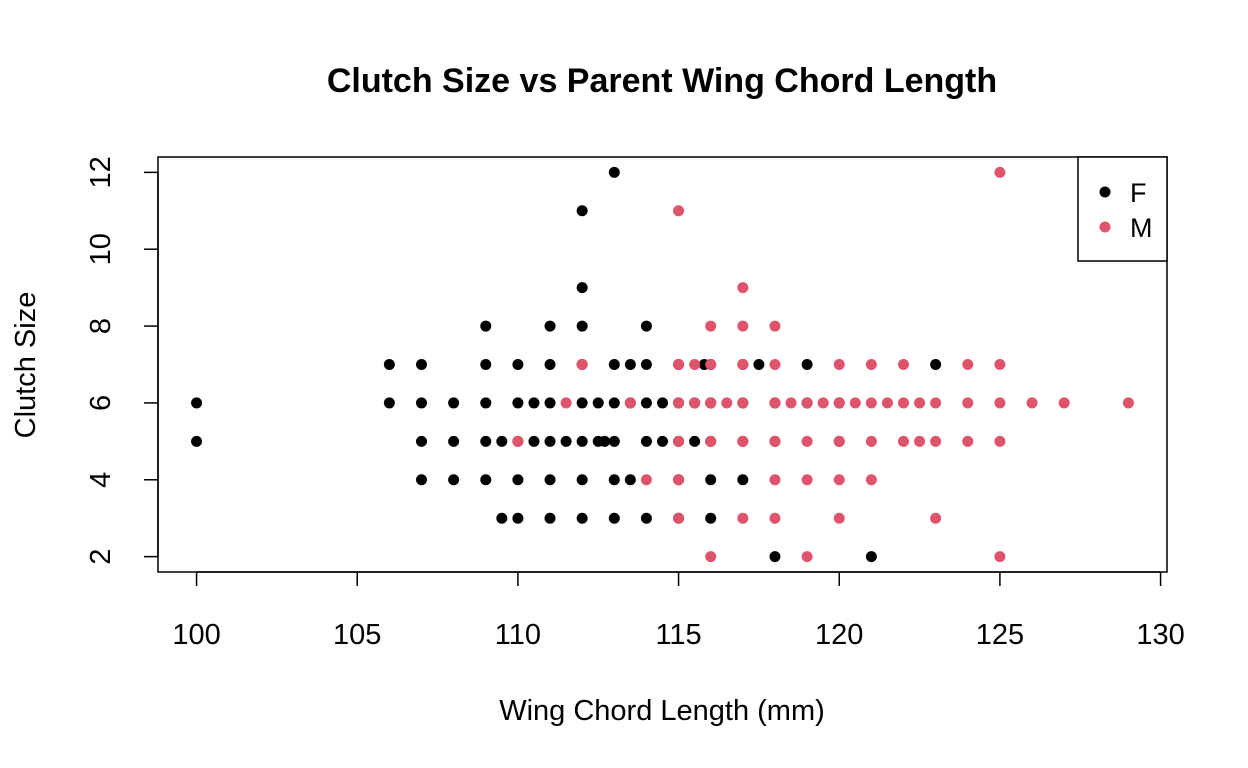 This screenshot has height=768, width=1248. Describe the element at coordinates (101, 249) in the screenshot. I see `y-tick-label: 10` at that location.